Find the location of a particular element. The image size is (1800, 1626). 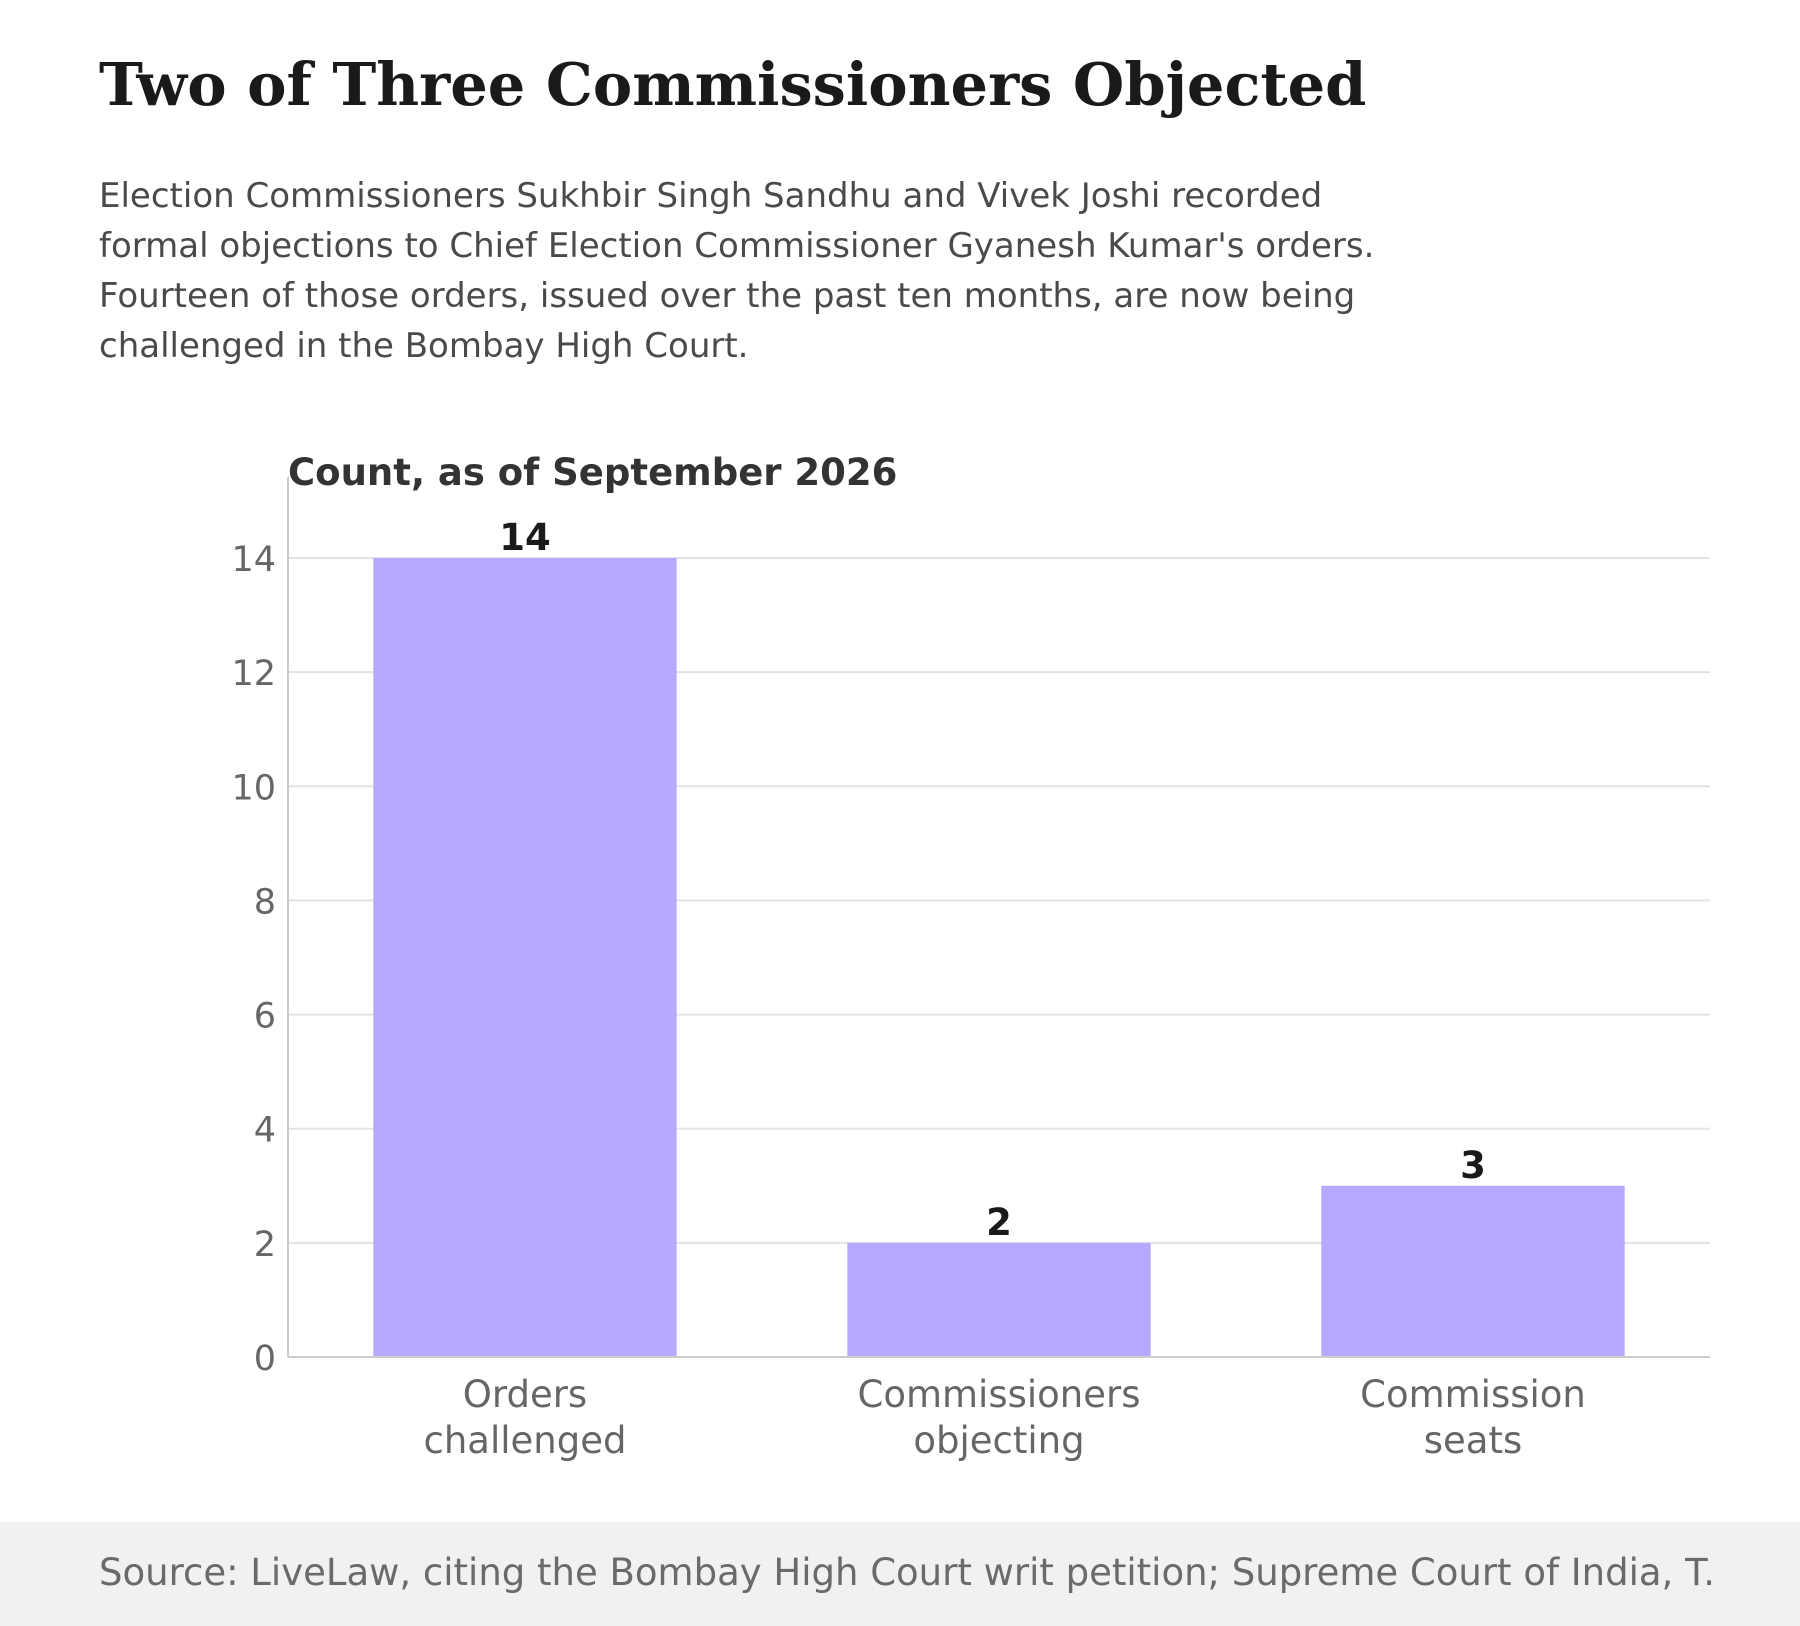

bar-value-label: 14 is located at coordinates (525, 537).